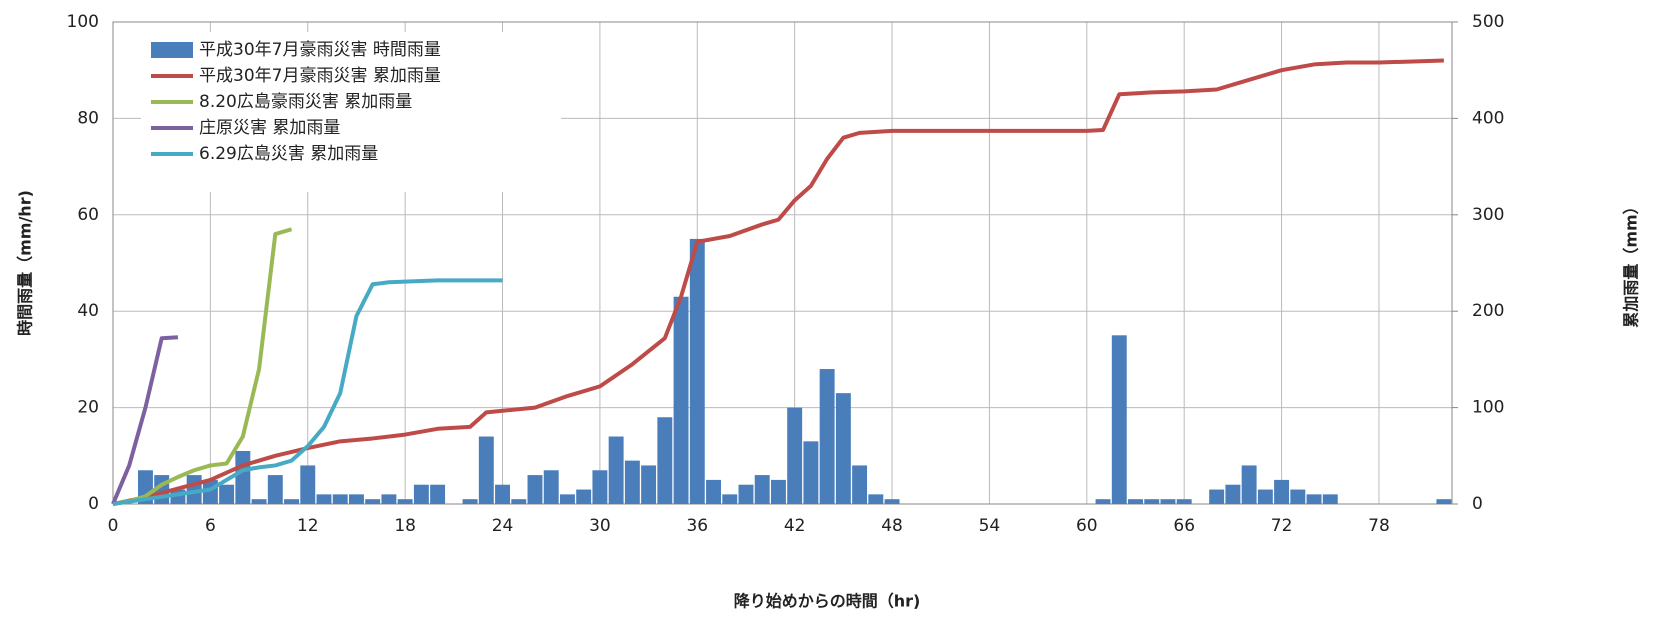  I want to click on x-tick-label: 54, so click(990, 526).